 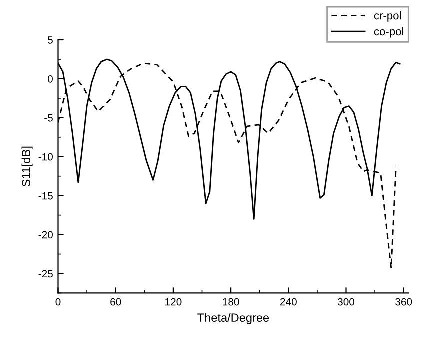 I want to click on x-tick-label: 120, so click(x=174, y=302).